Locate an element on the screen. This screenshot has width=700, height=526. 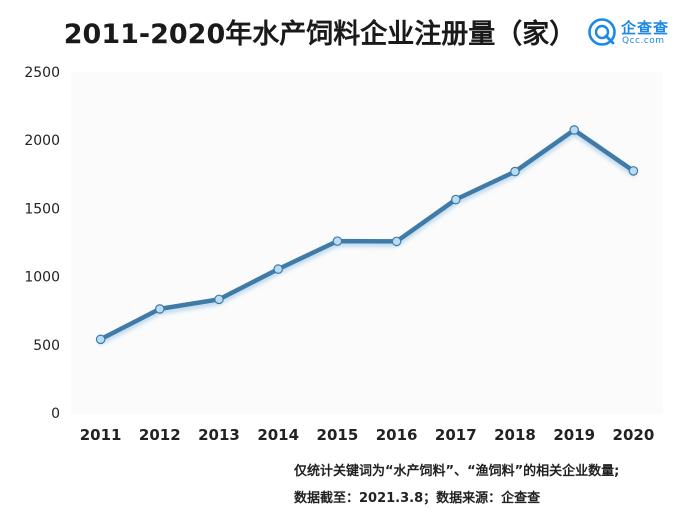
chart-title: 2011-2020年水产饲料企业注册量（家） is located at coordinates (320, 34).